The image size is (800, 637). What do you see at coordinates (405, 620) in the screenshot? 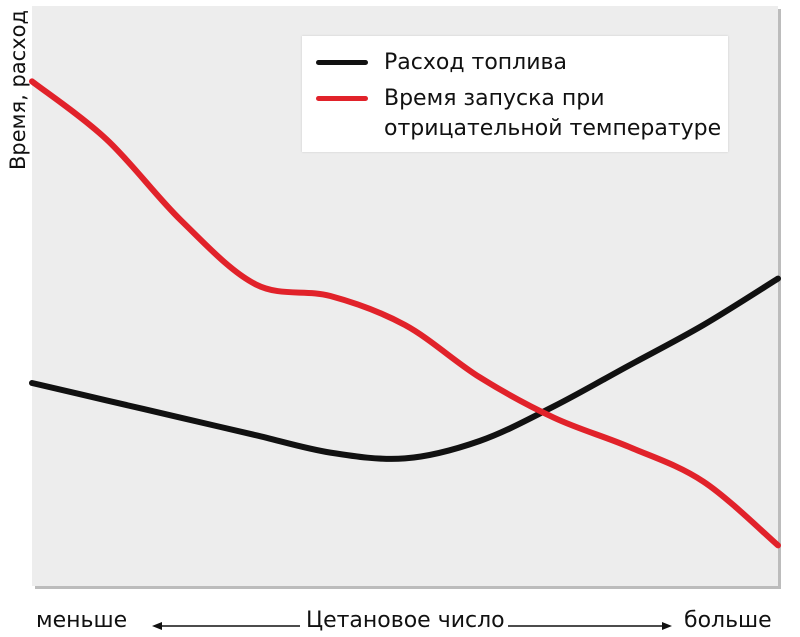
I see `x-axis-label: Цетановое число` at bounding box center [405, 620].